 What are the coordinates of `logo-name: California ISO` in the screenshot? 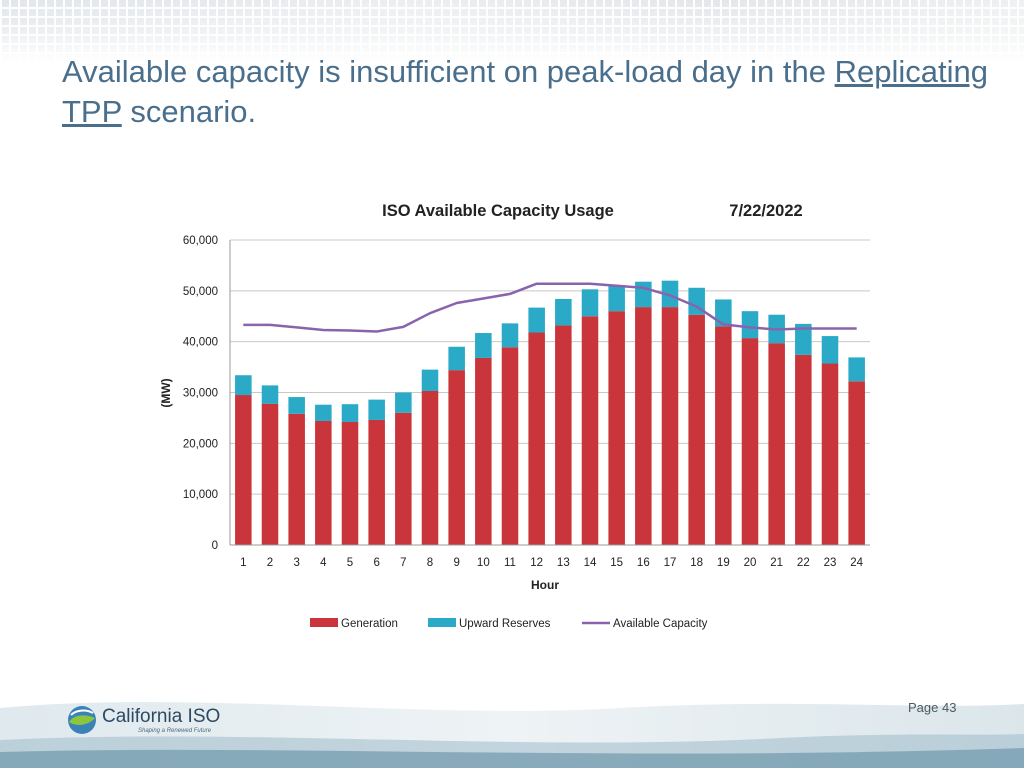 It's located at (161, 716).